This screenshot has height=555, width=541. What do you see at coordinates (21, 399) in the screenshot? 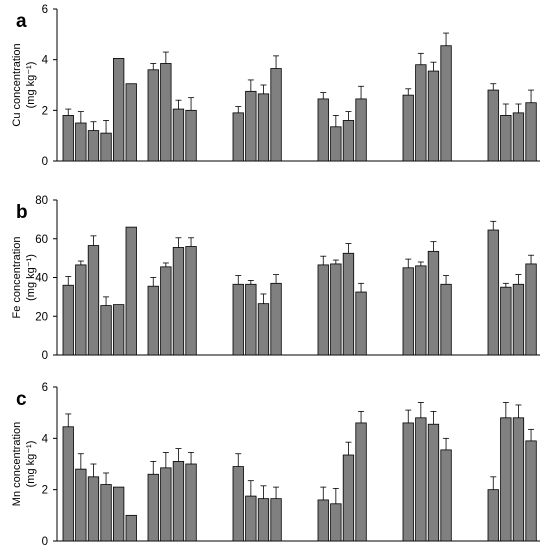
I see `panel-label-c: c` at bounding box center [21, 399].